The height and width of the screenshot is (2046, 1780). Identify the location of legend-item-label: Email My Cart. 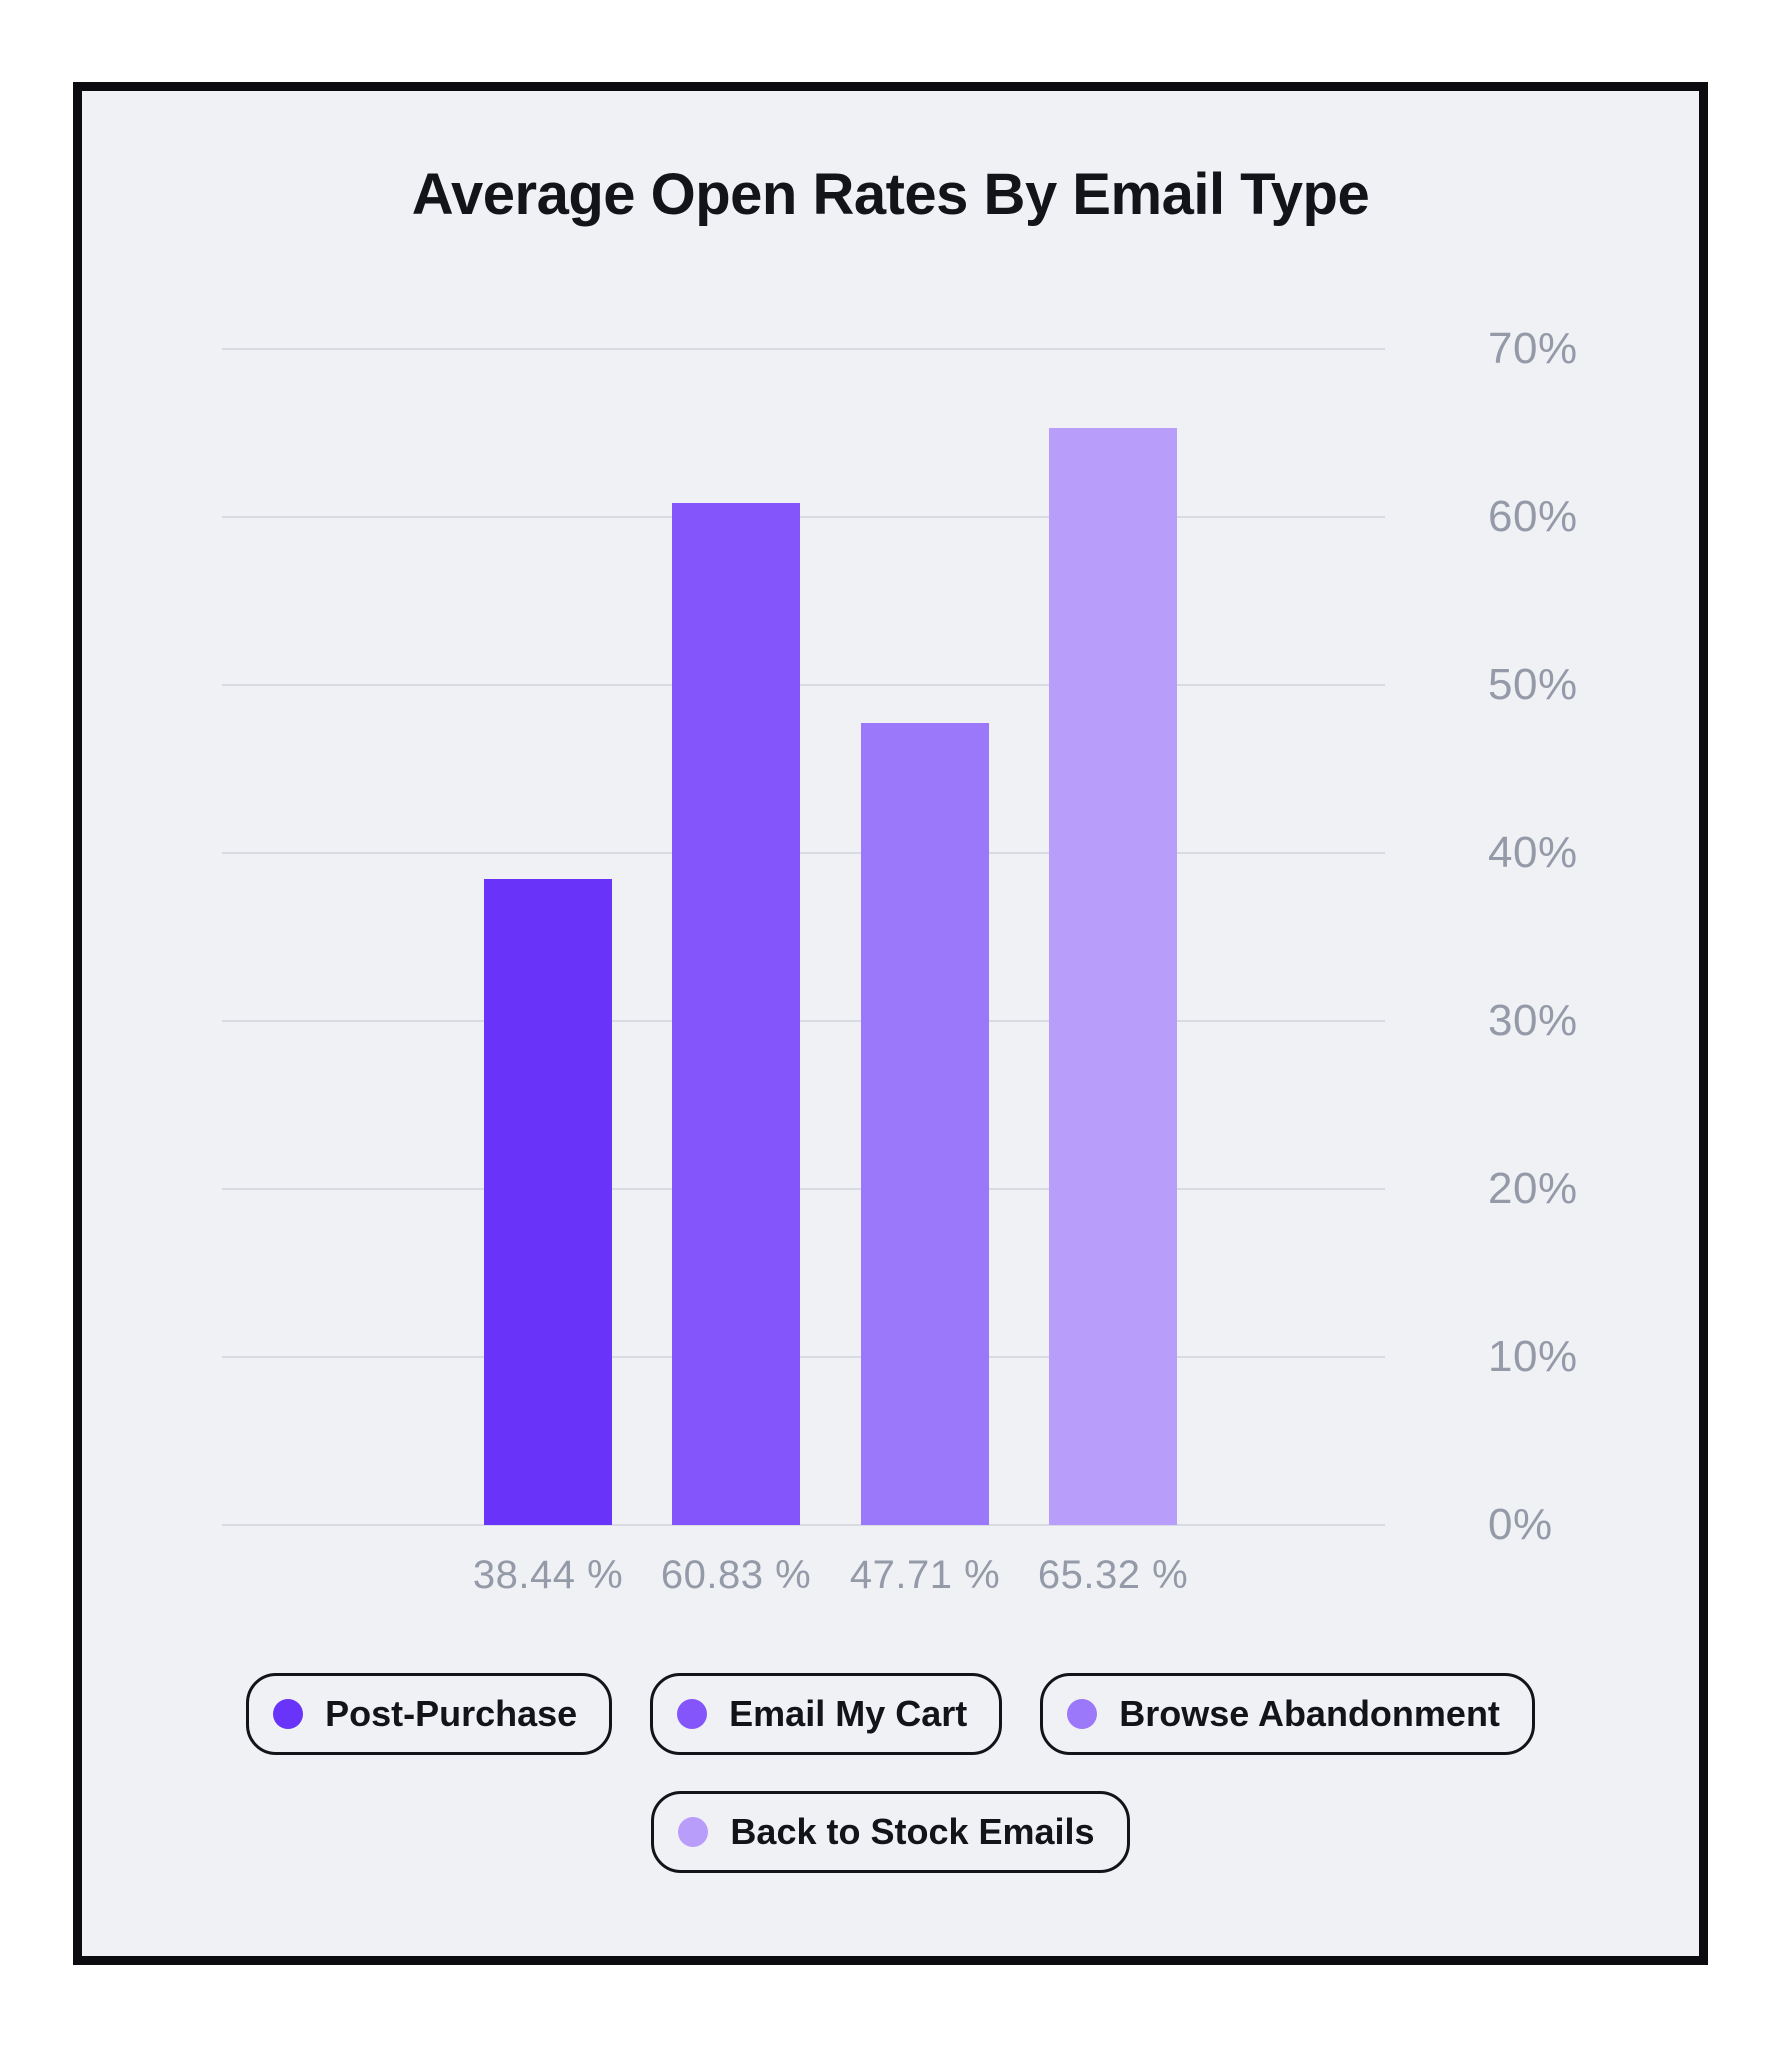
(848, 1713).